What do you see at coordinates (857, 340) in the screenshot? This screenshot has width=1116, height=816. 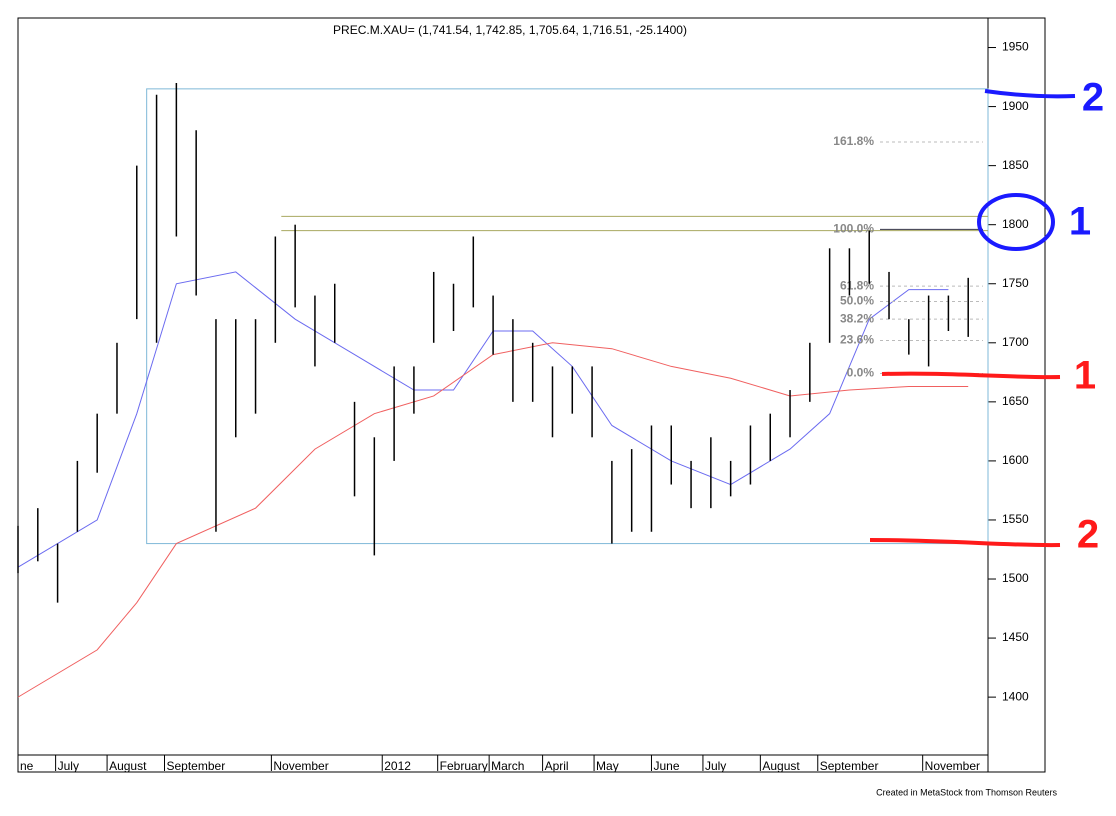 I see `fib-label: 23.6%` at bounding box center [857, 340].